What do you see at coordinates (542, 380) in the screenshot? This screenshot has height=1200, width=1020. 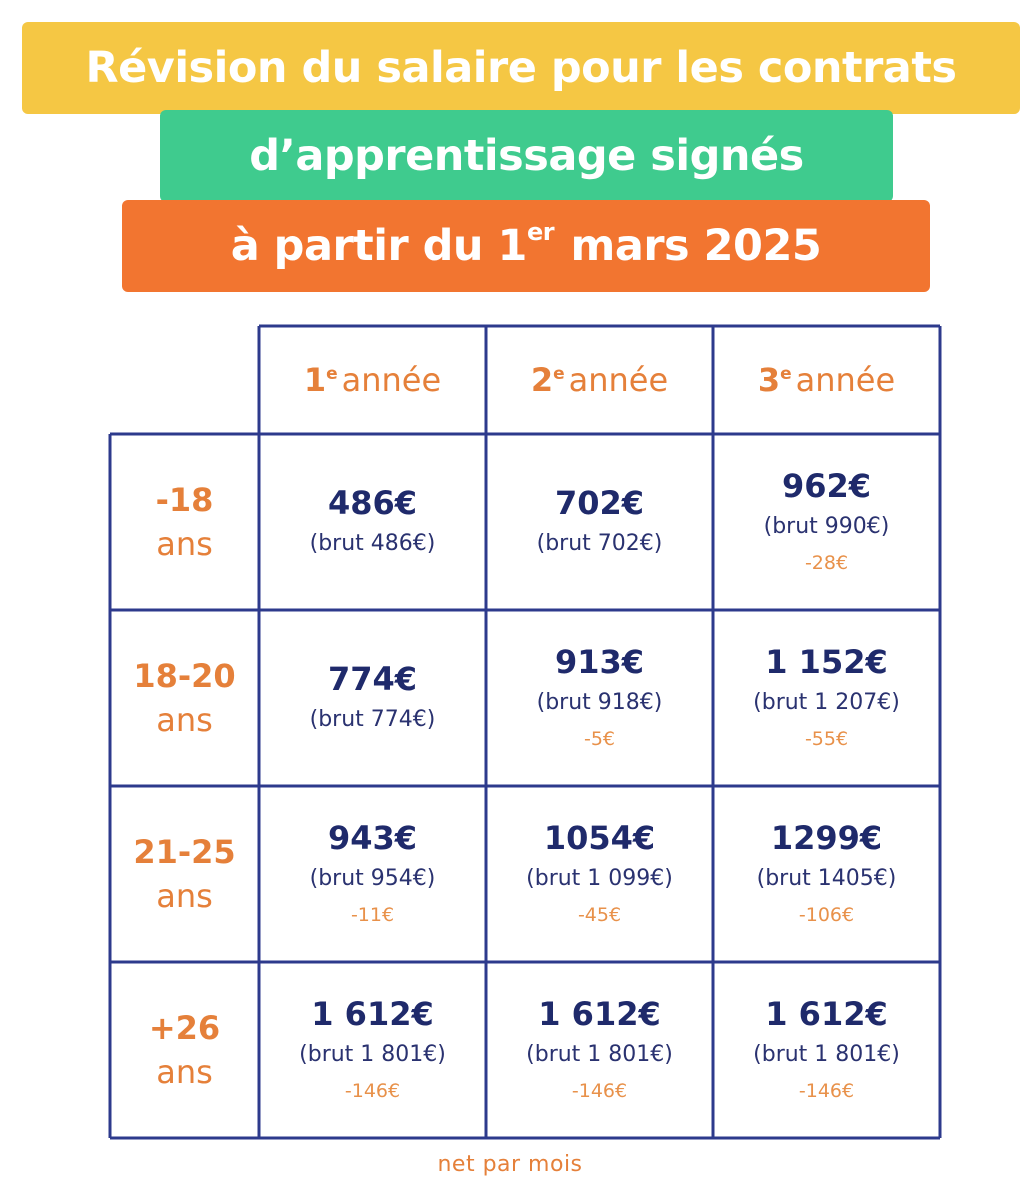 I see `column-header-ordinal: 2` at bounding box center [542, 380].